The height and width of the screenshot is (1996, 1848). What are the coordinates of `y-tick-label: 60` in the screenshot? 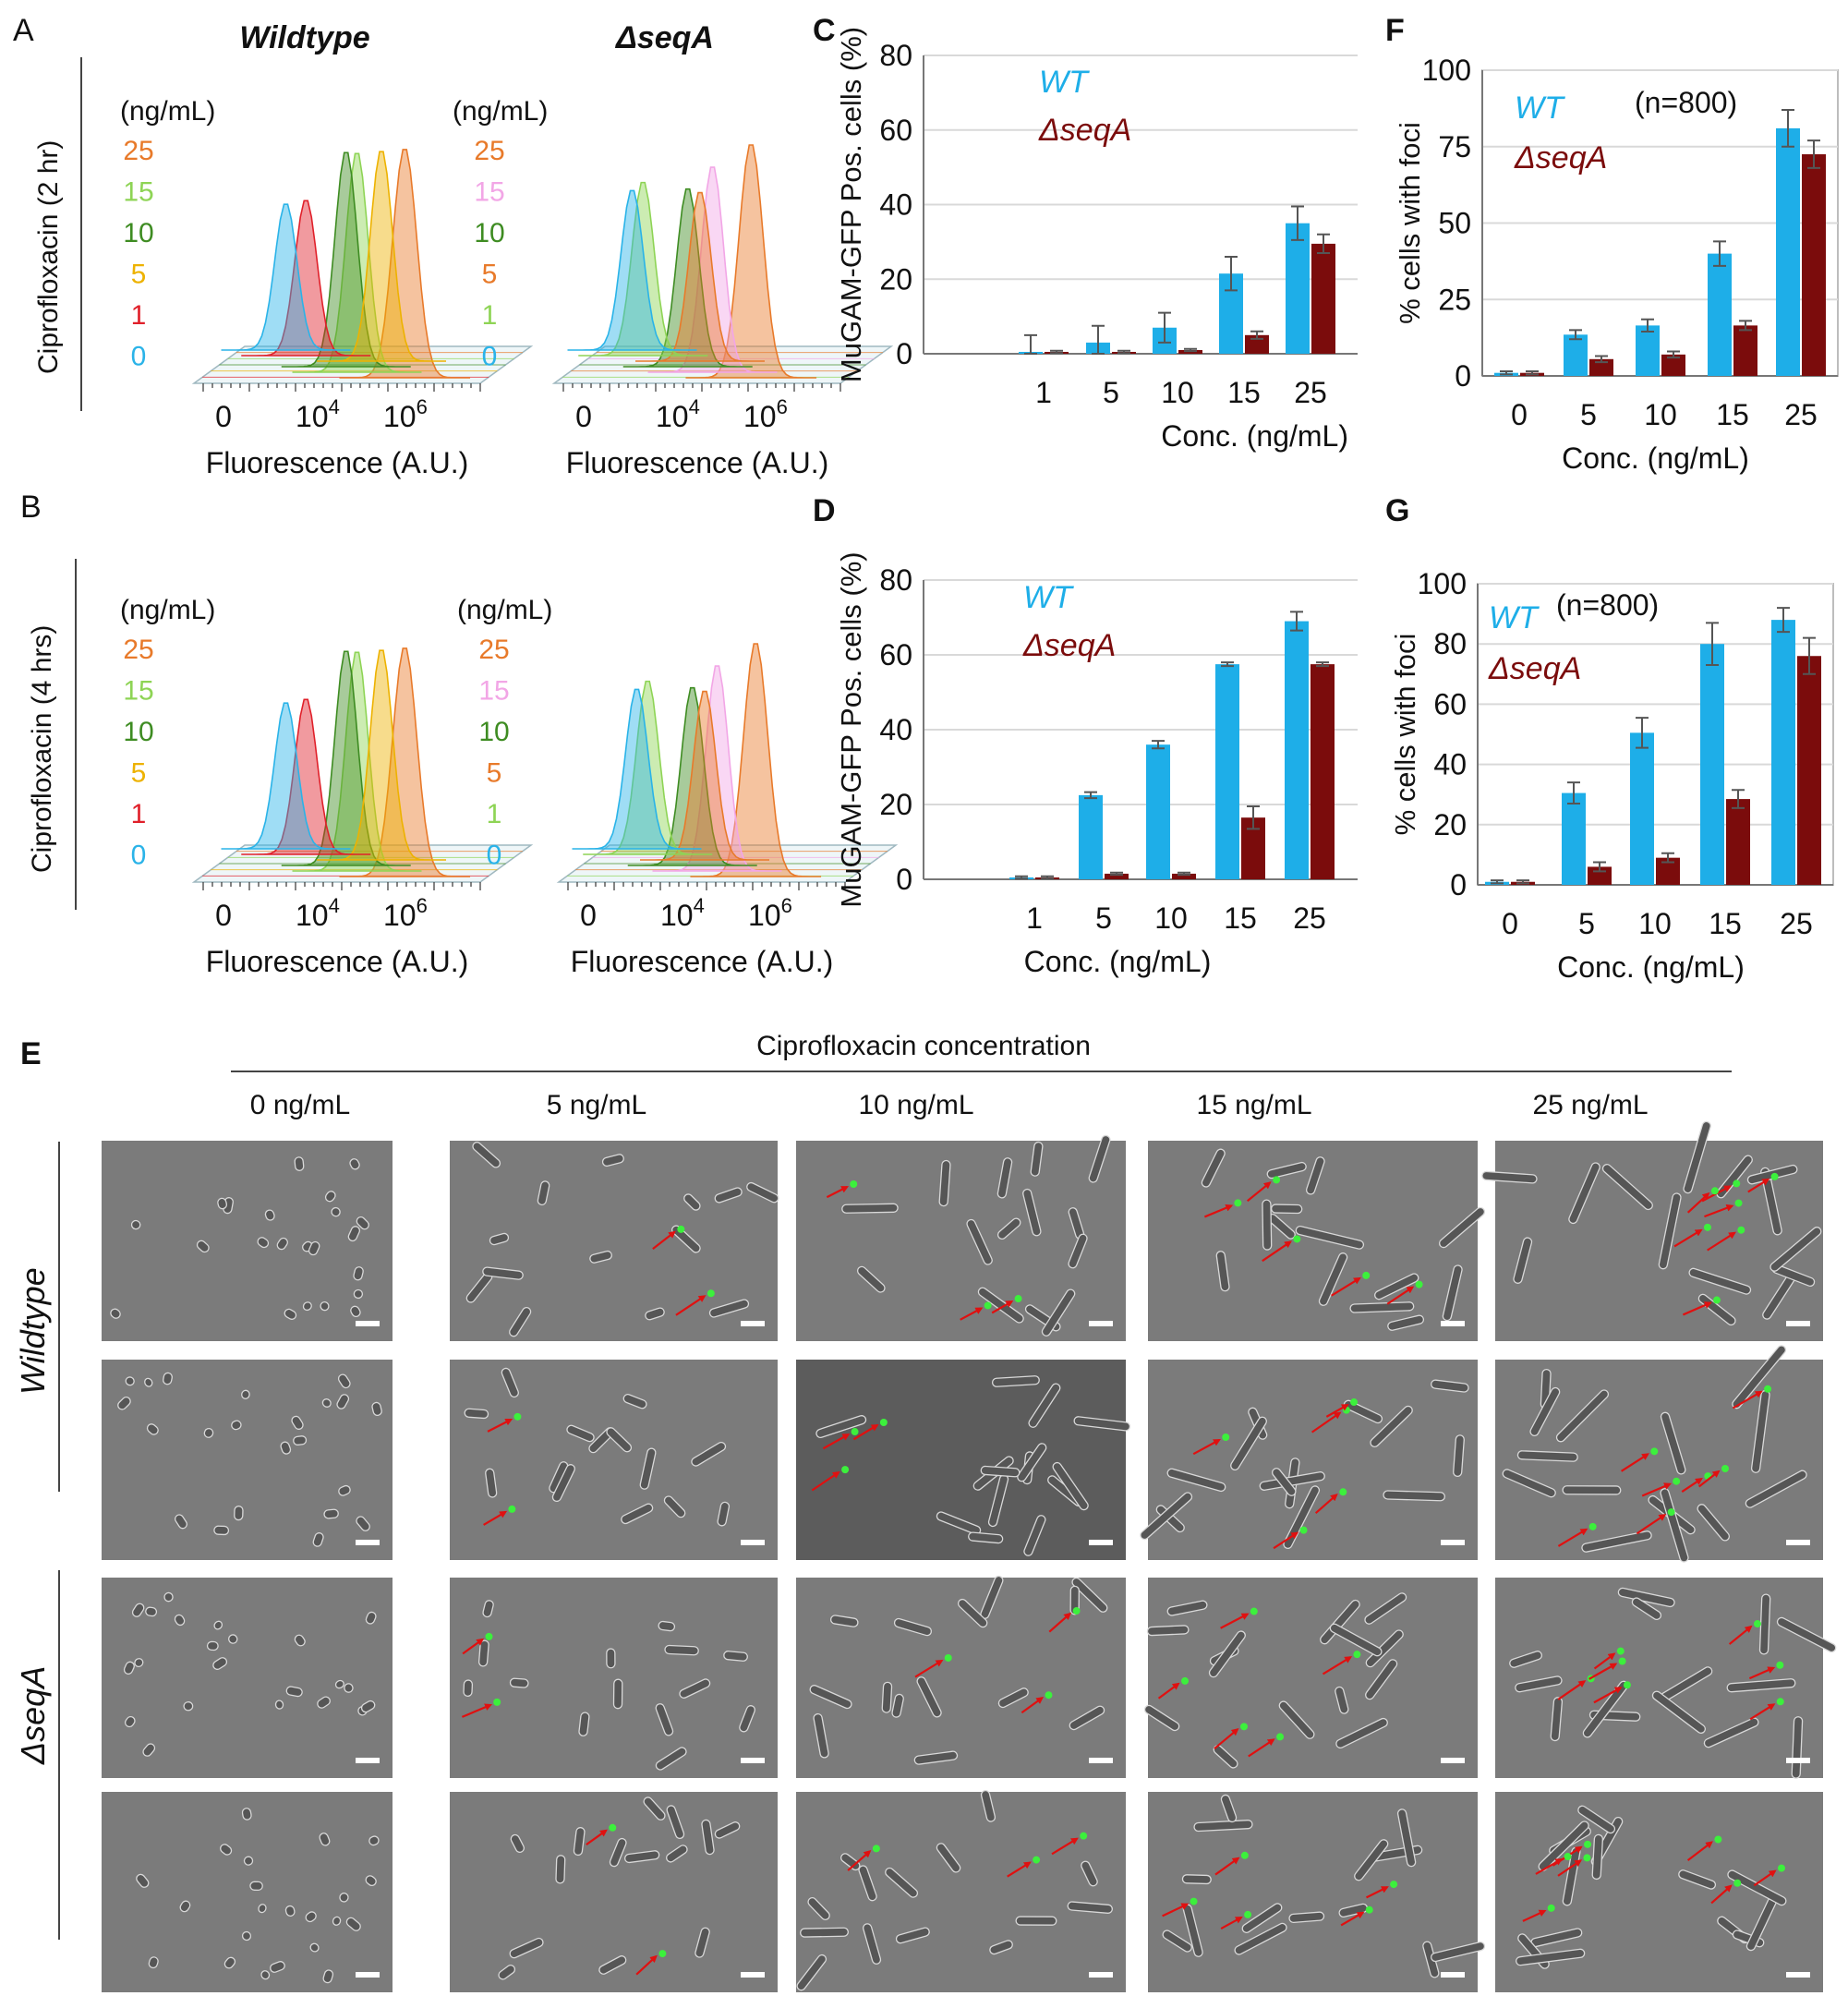 It's located at (1450, 704).